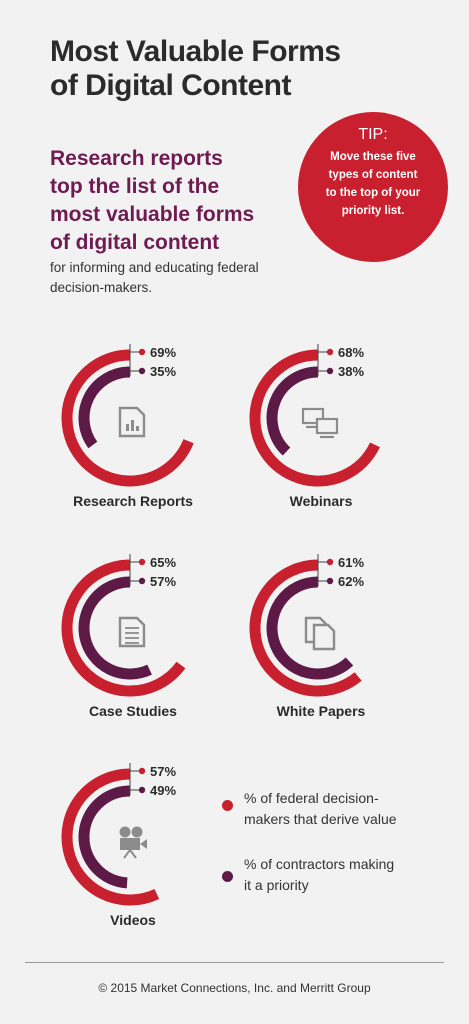 The height and width of the screenshot is (1024, 469). Describe the element at coordinates (133, 711) in the screenshot. I see `category-label: Case Studies` at that location.